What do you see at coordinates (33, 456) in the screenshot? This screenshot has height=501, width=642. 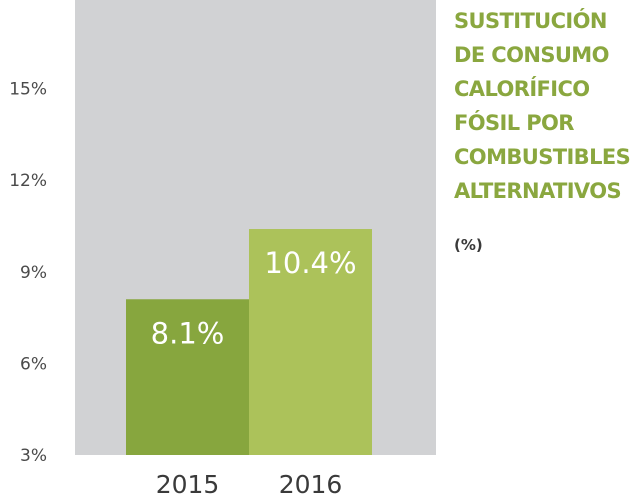 I see `y-tick-label: 3%` at bounding box center [33, 456].